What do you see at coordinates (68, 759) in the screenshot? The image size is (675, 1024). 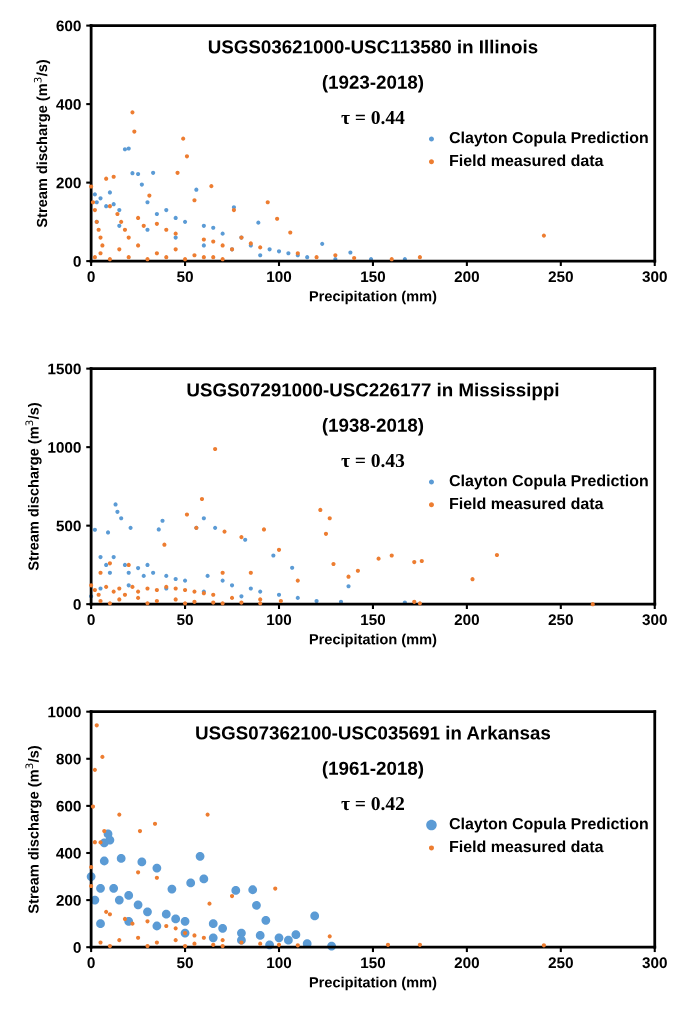 I see `y-tick-label: 800` at bounding box center [68, 759].